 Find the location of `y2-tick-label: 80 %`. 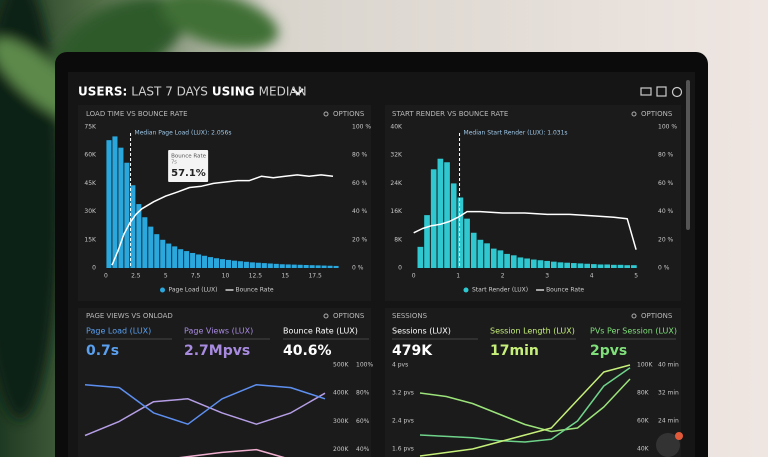

y2-tick-label: 80 % is located at coordinates (360, 155).